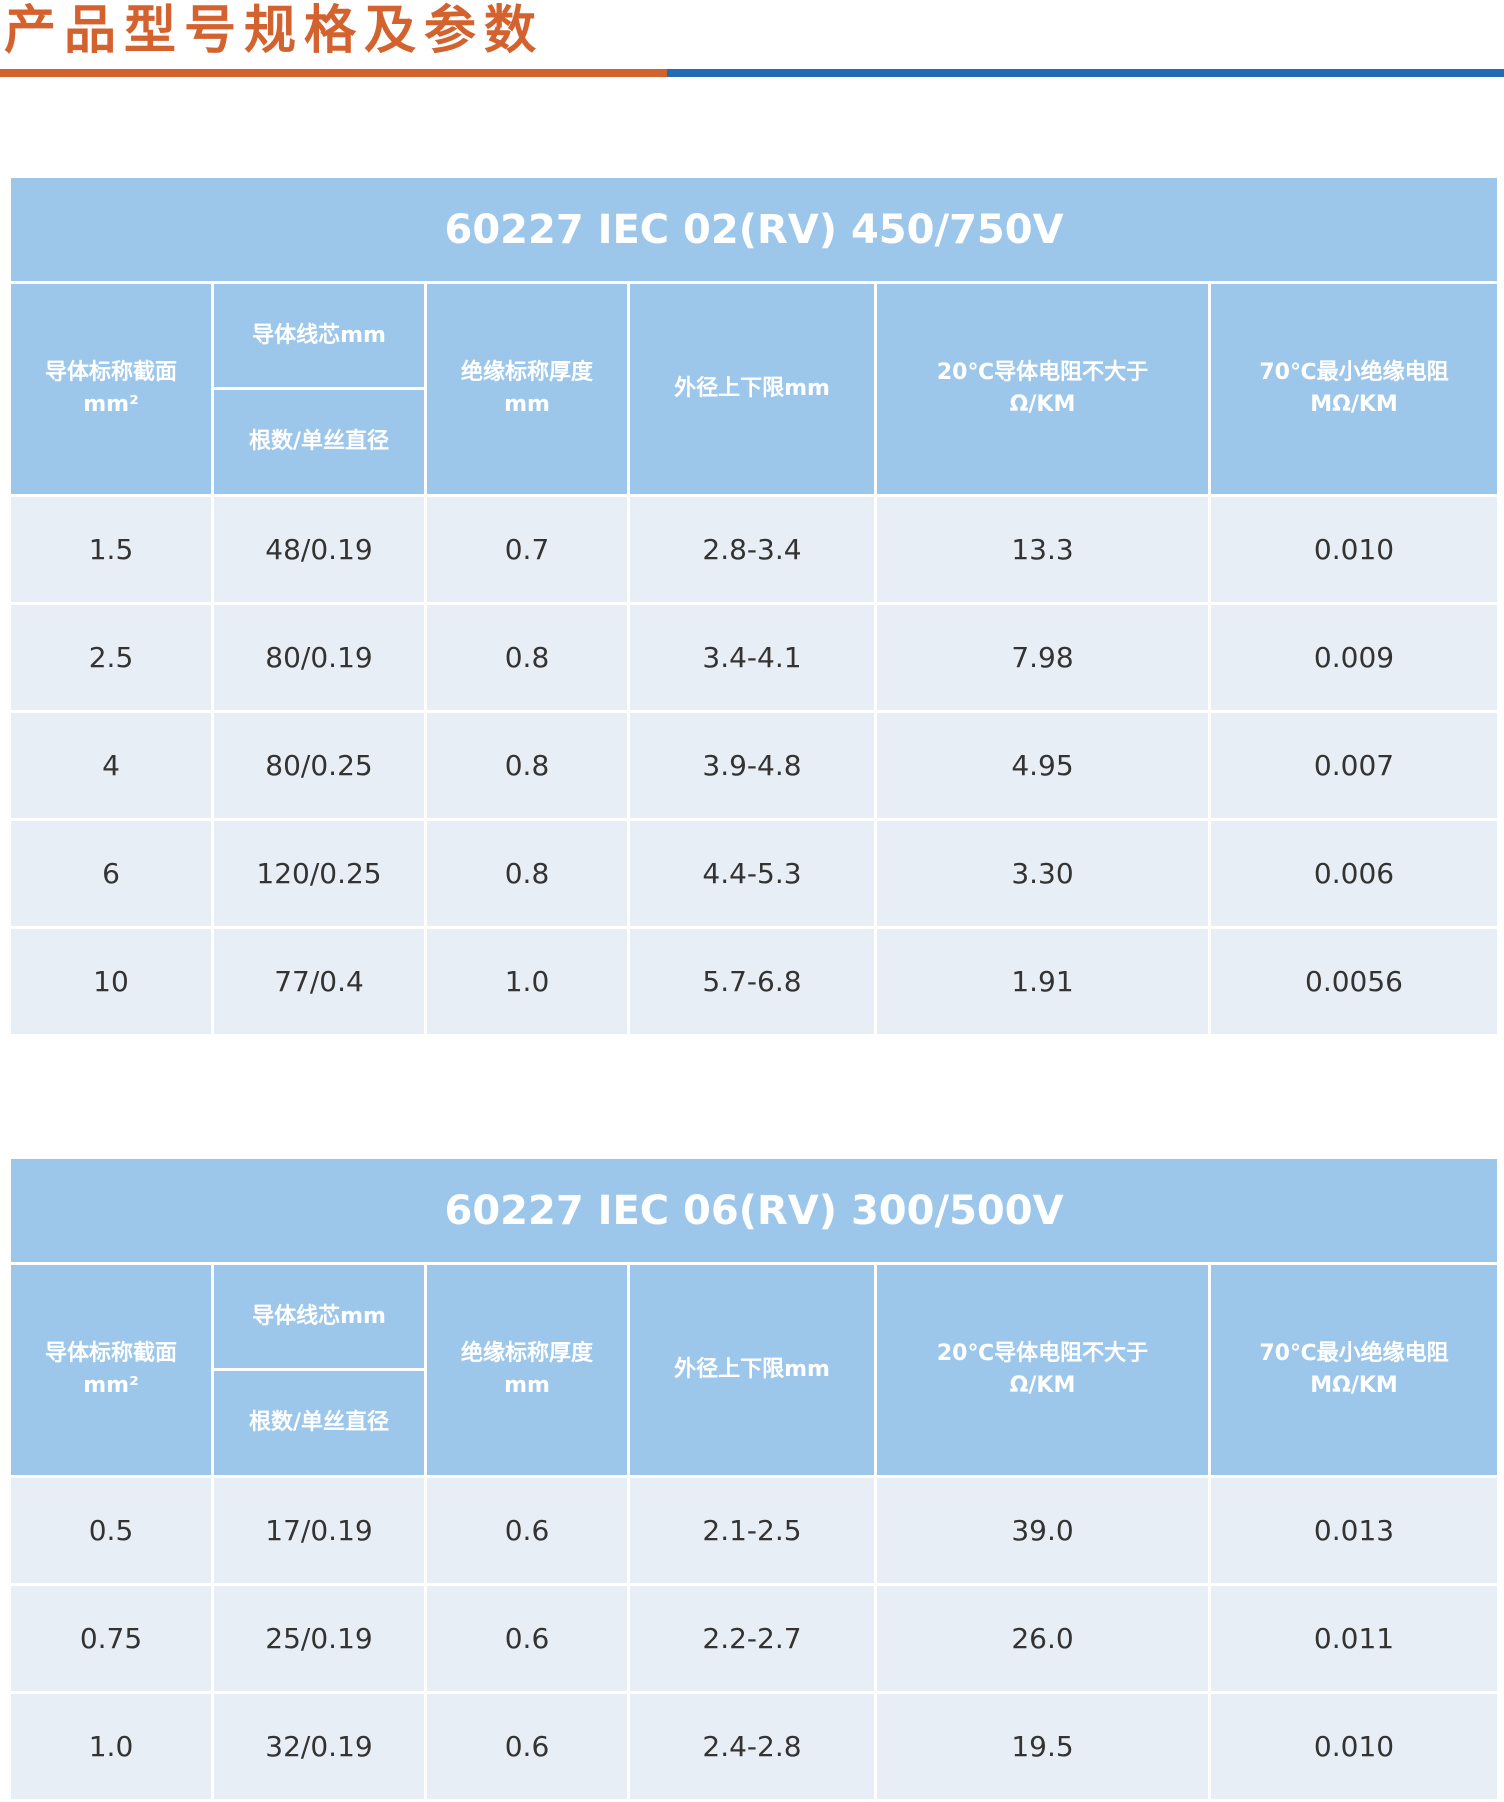 The height and width of the screenshot is (1802, 1504). Describe the element at coordinates (319, 1746) in the screenshot. I see `table-cell: 32/0.19` at that location.